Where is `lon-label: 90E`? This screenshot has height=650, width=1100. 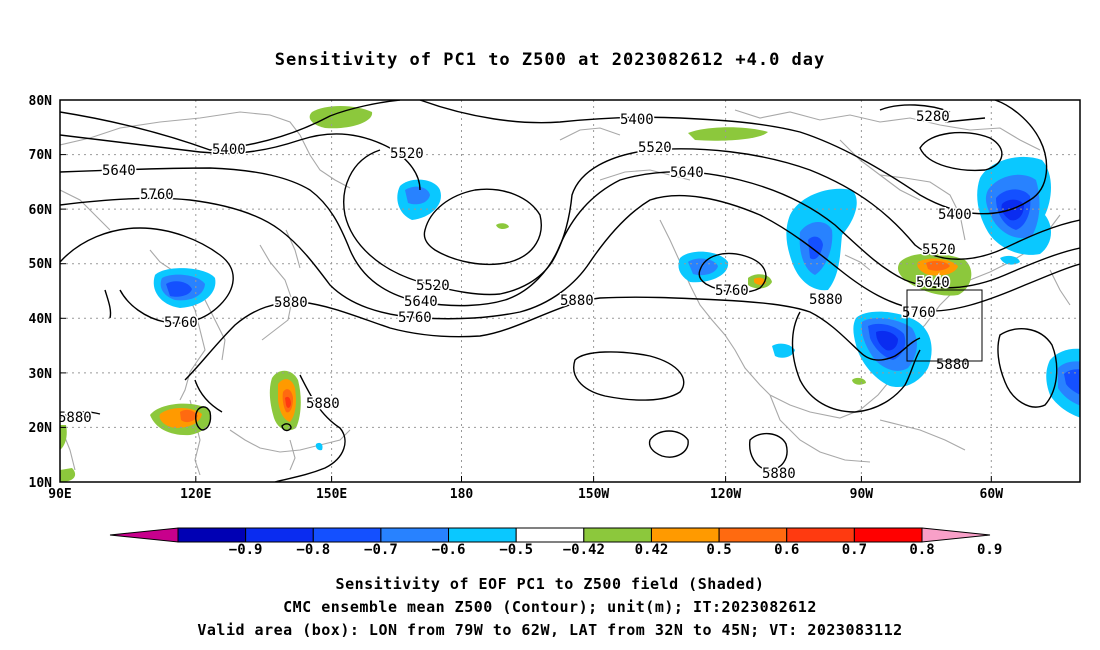 lon-label: 90E is located at coordinates (59, 494).